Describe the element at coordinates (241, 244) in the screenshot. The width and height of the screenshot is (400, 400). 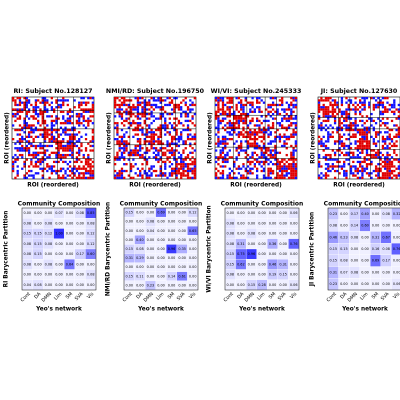
I see `cell-value: 0.31` at that location.